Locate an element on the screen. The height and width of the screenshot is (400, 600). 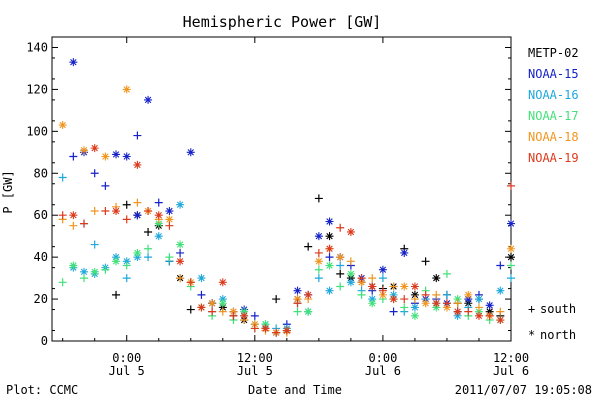
y-axis-label: P [GW] is located at coordinates (8, 191).